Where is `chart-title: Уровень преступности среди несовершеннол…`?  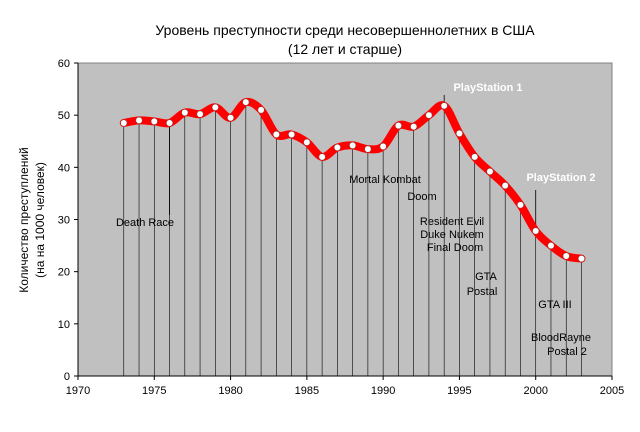
chart-title: Уровень преступности среди несовершеннол… is located at coordinates (345, 30).